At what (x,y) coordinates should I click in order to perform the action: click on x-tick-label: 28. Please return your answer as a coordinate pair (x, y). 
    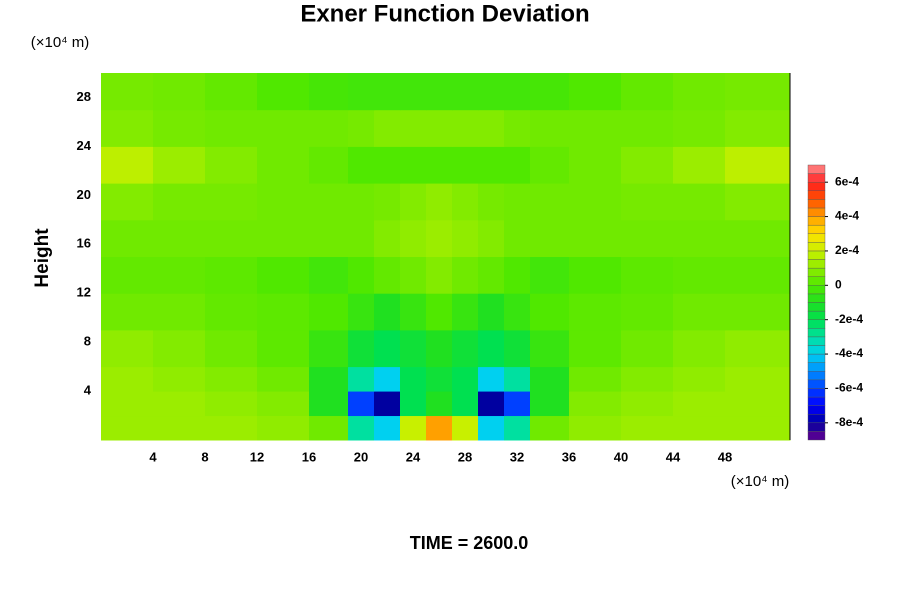
    Looking at the image, I should click on (465, 456).